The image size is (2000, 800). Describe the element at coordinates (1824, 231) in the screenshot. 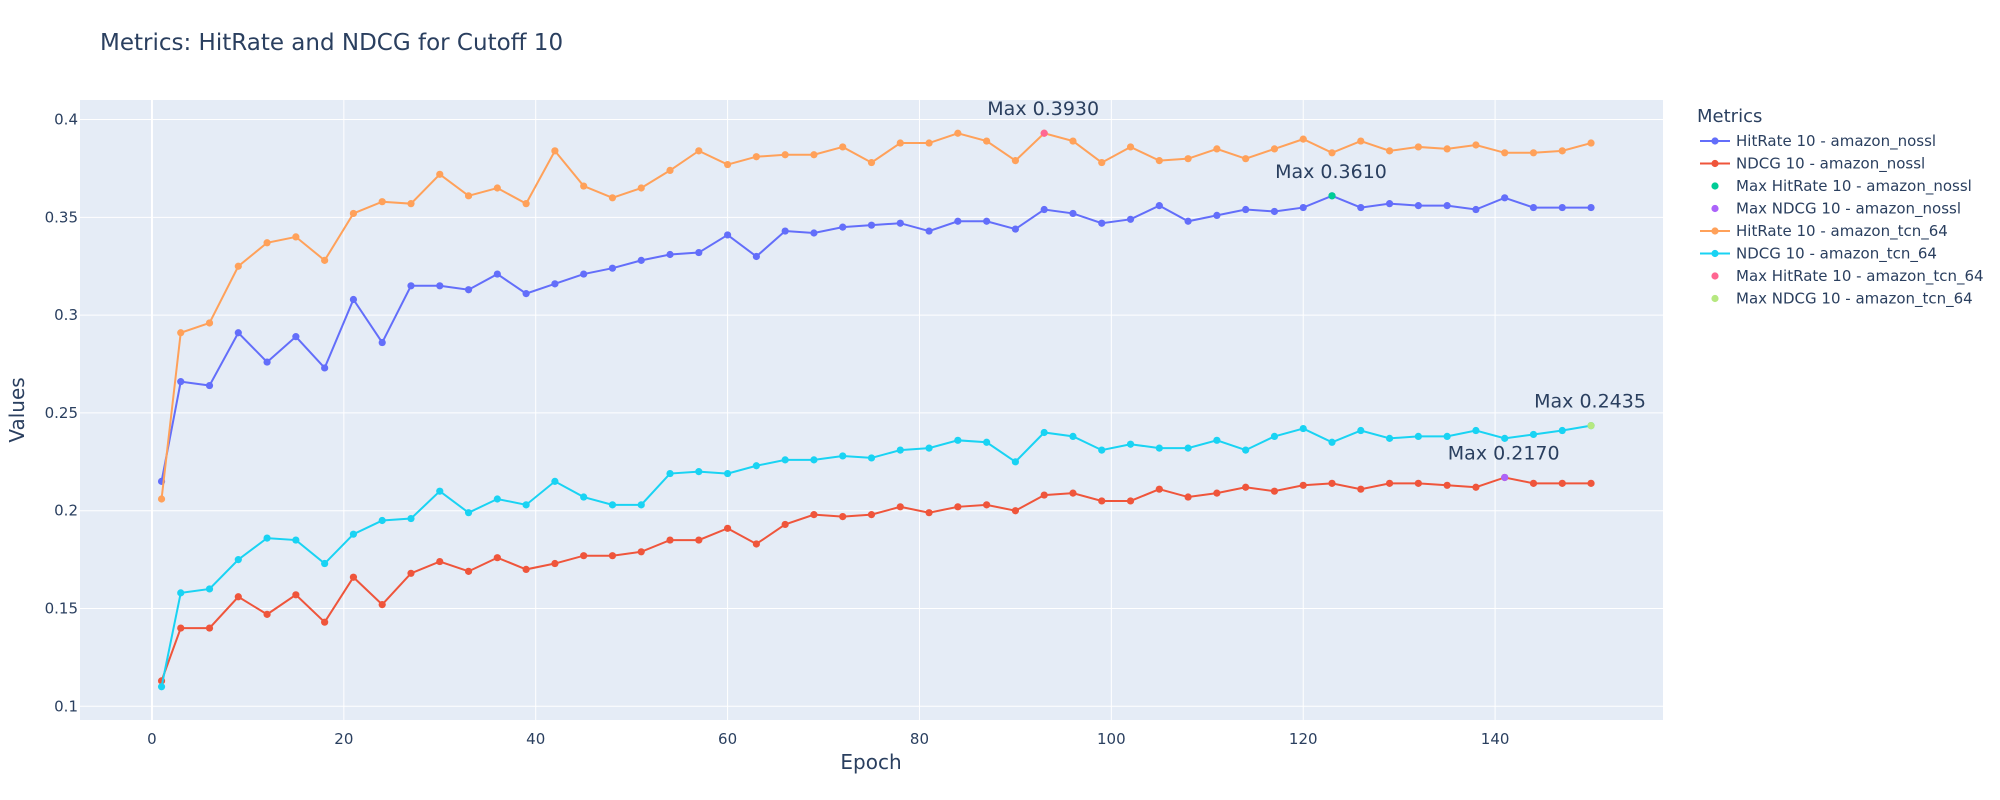

I see `legend-item: HitRate 10 - amazon_tcn_64` at that location.